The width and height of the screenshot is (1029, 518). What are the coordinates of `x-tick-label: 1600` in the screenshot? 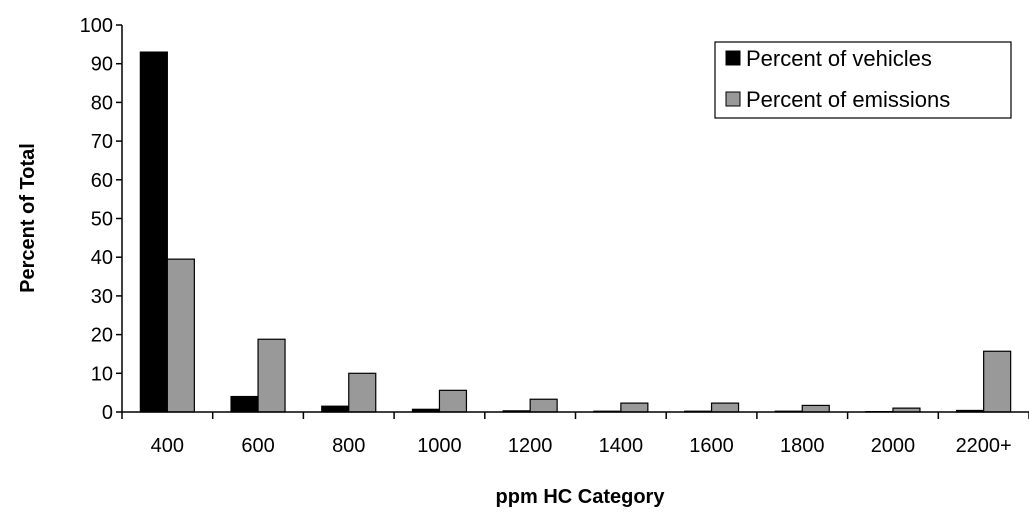 It's located at (711, 446).